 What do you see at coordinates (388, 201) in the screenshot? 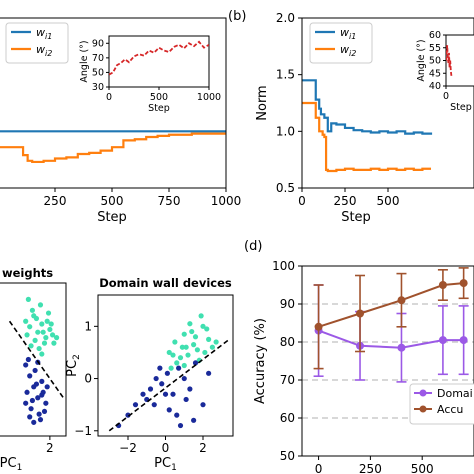
I see `x-tick-label-b-2: 500` at bounding box center [388, 201].